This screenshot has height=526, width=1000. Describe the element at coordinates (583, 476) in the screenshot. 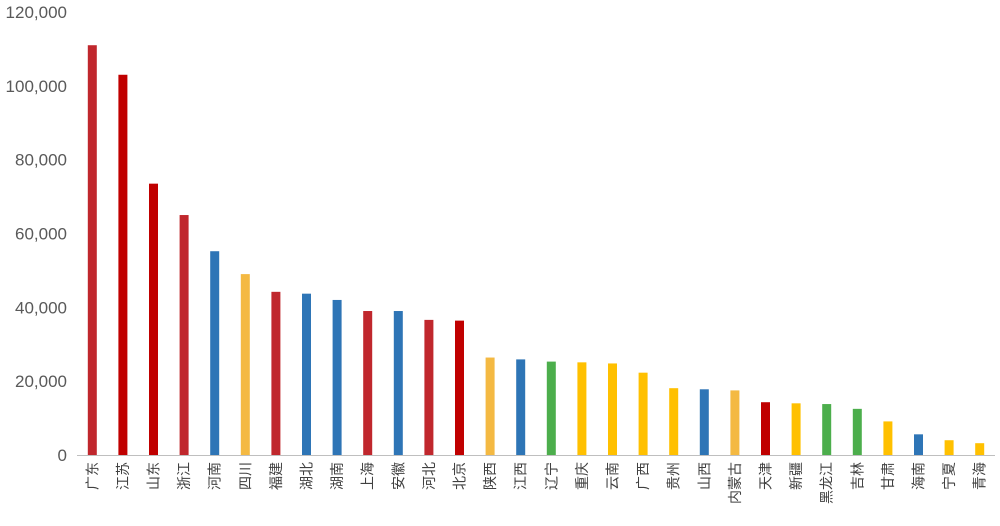

I see `x-tick-label: 重庆` at that location.